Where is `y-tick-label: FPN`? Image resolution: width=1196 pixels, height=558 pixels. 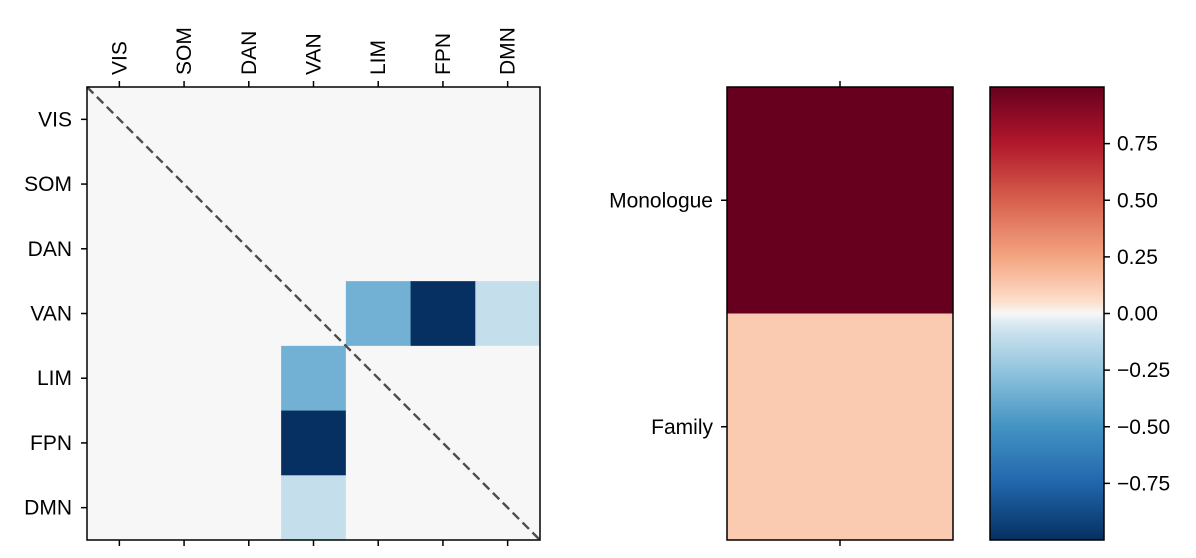 y-tick-label: FPN is located at coordinates (51, 443).